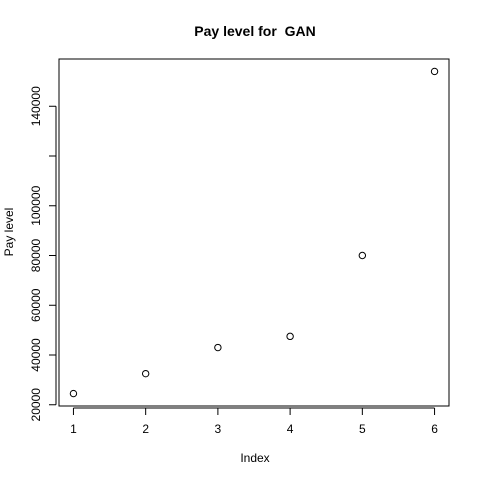 The height and width of the screenshot is (480, 480). Describe the element at coordinates (145, 429) in the screenshot. I see `x-tick-label: 2` at that location.